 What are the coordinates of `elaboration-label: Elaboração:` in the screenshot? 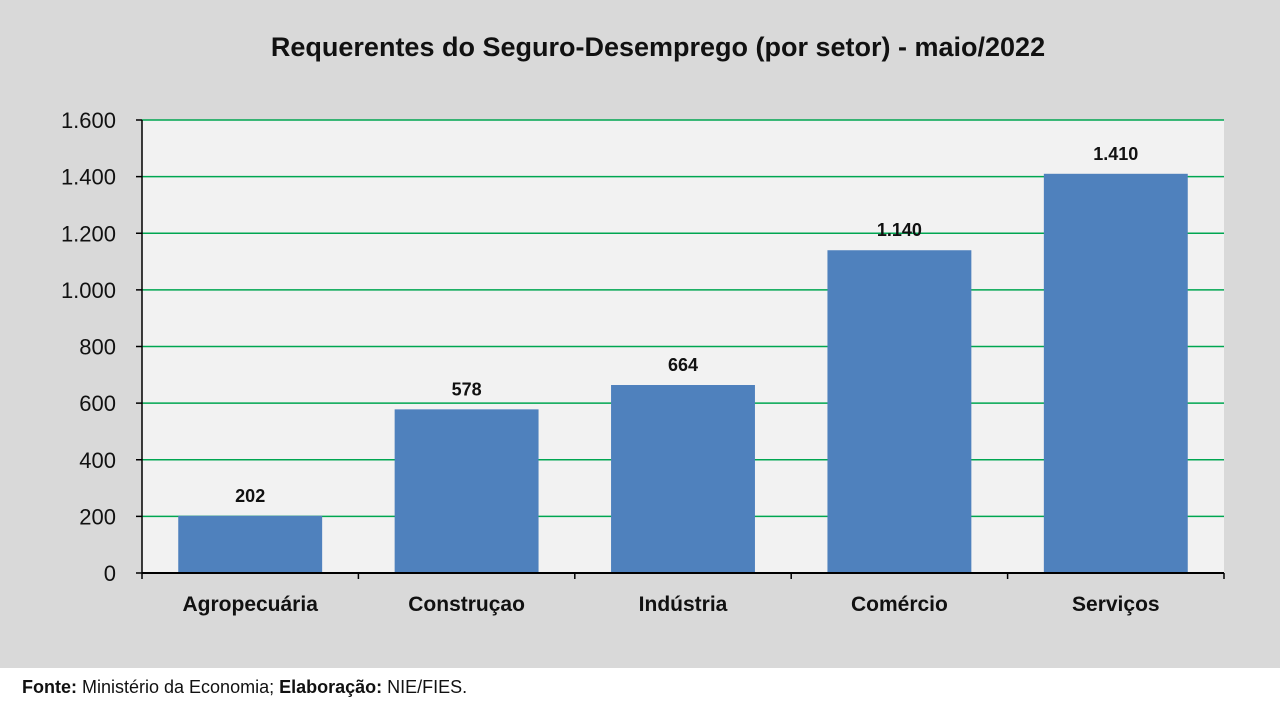 It's located at (331, 687).